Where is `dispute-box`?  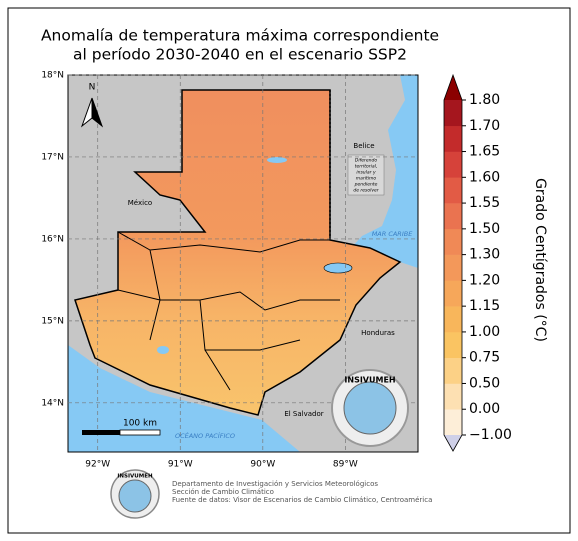 dispute-box is located at coordinates (366, 175).